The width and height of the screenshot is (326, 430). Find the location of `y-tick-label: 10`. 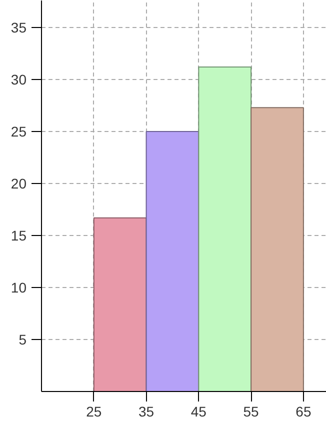

y-tick-label: 10 is located at coordinates (18, 288).